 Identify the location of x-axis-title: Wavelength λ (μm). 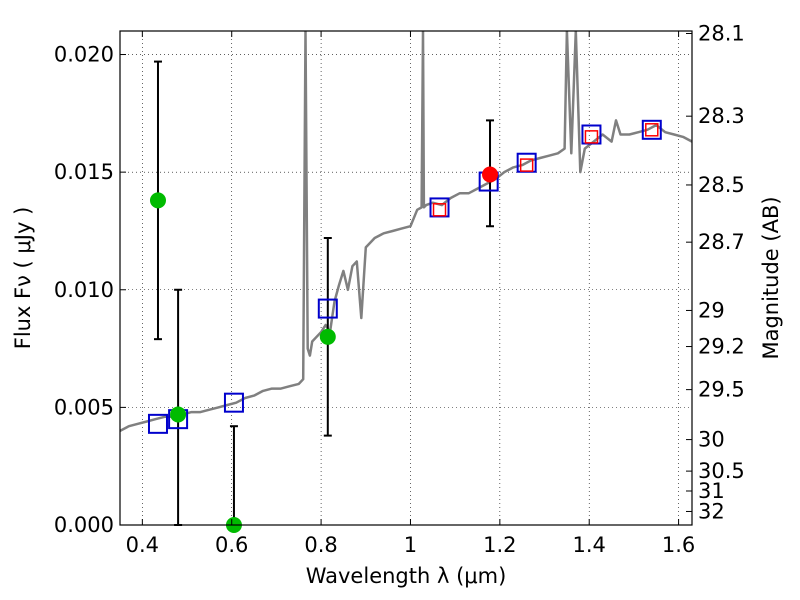
(406, 576).